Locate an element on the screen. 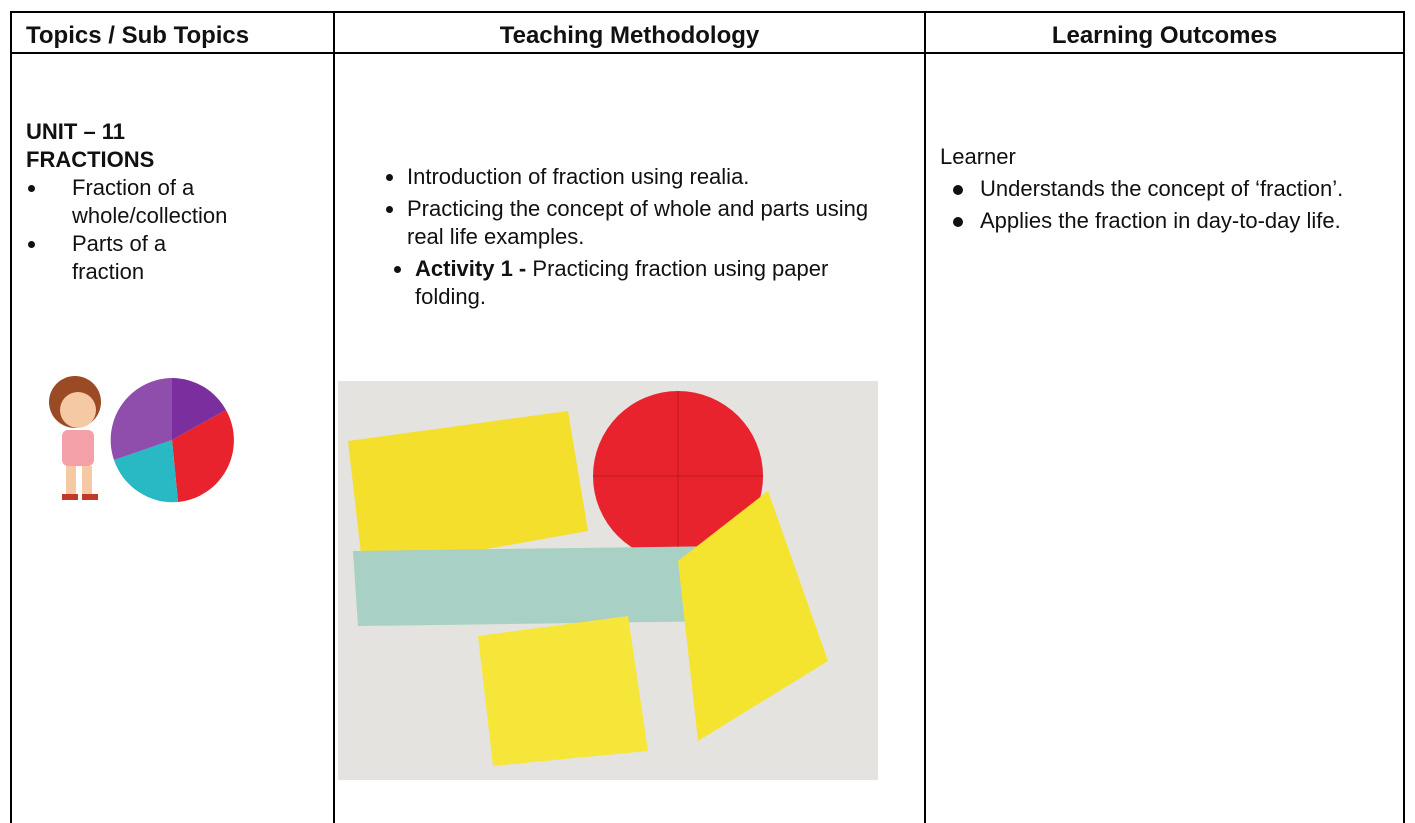  outcome-item: Understands the concept of ‘fraction’. is located at coordinates (1166, 189).